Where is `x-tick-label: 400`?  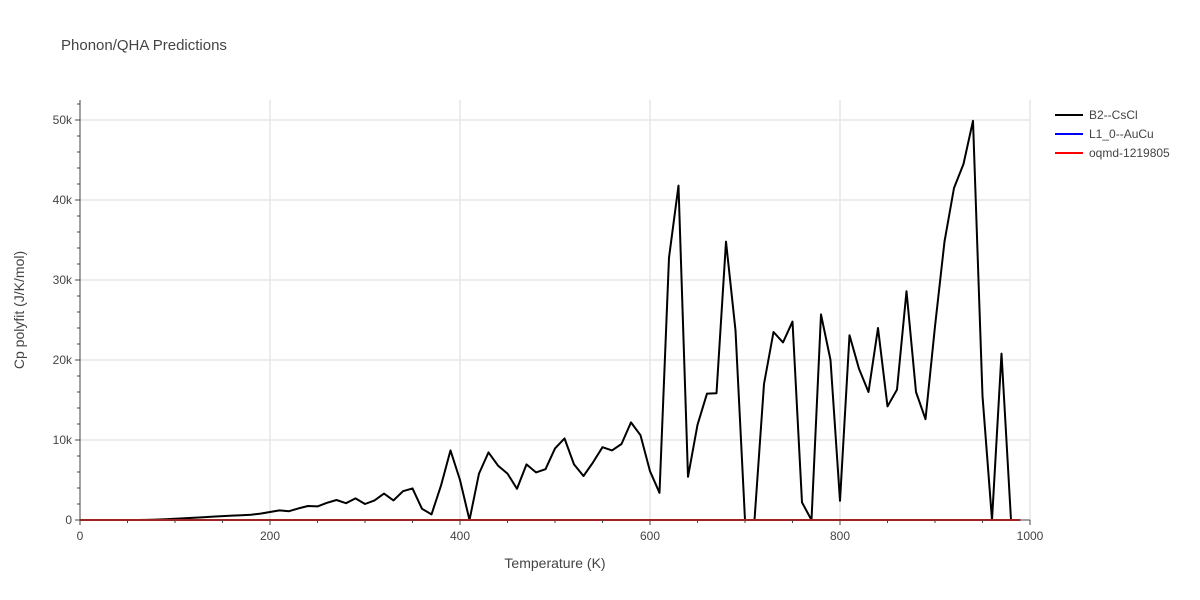
x-tick-label: 400 is located at coordinates (460, 536).